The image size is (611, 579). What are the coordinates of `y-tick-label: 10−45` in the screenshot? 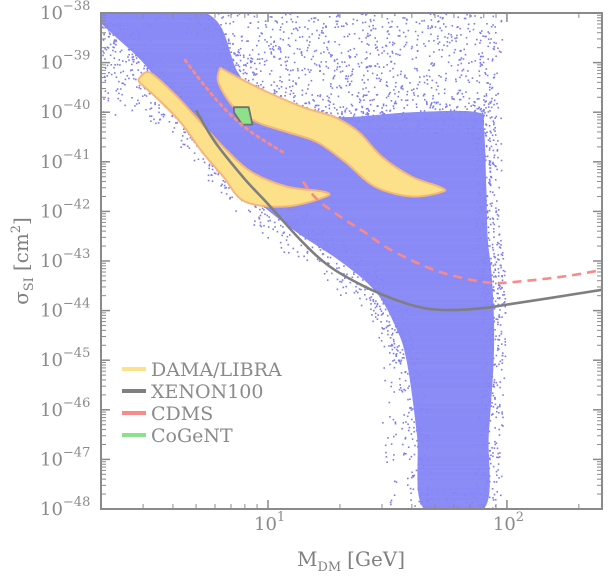 It's located at (65, 358).